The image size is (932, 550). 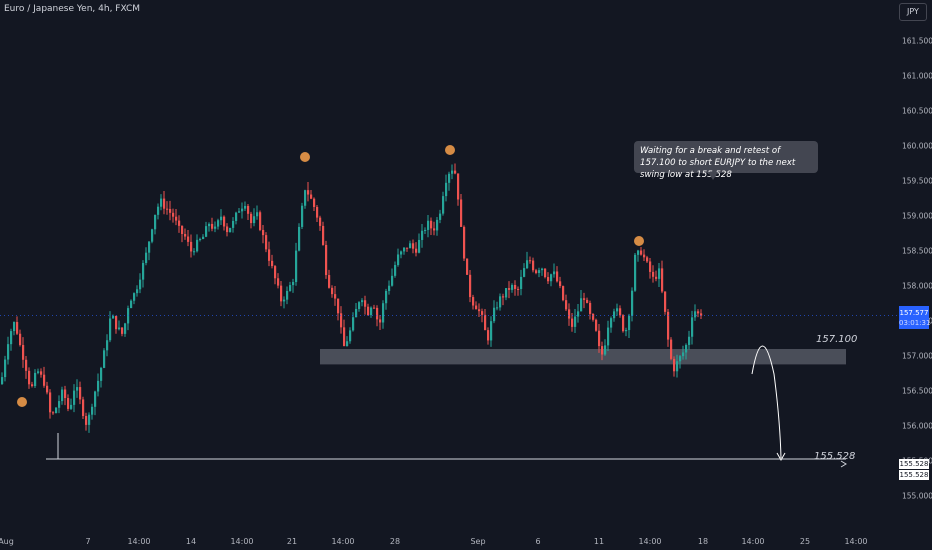 What do you see at coordinates (835, 456) in the screenshot?
I see `target-level-label: 155.528` at bounding box center [835, 456].